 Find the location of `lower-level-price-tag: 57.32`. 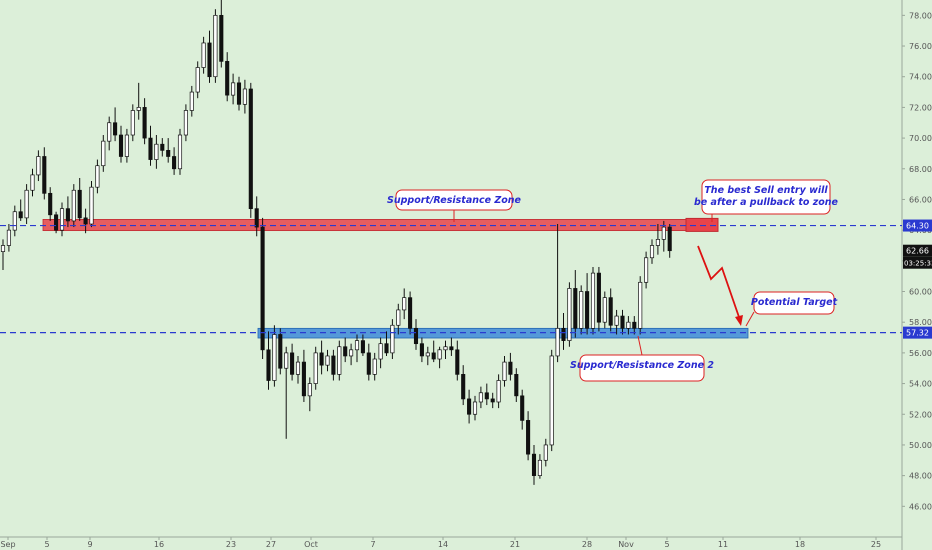

lower-level-price-tag: 57.32 is located at coordinates (917, 332).